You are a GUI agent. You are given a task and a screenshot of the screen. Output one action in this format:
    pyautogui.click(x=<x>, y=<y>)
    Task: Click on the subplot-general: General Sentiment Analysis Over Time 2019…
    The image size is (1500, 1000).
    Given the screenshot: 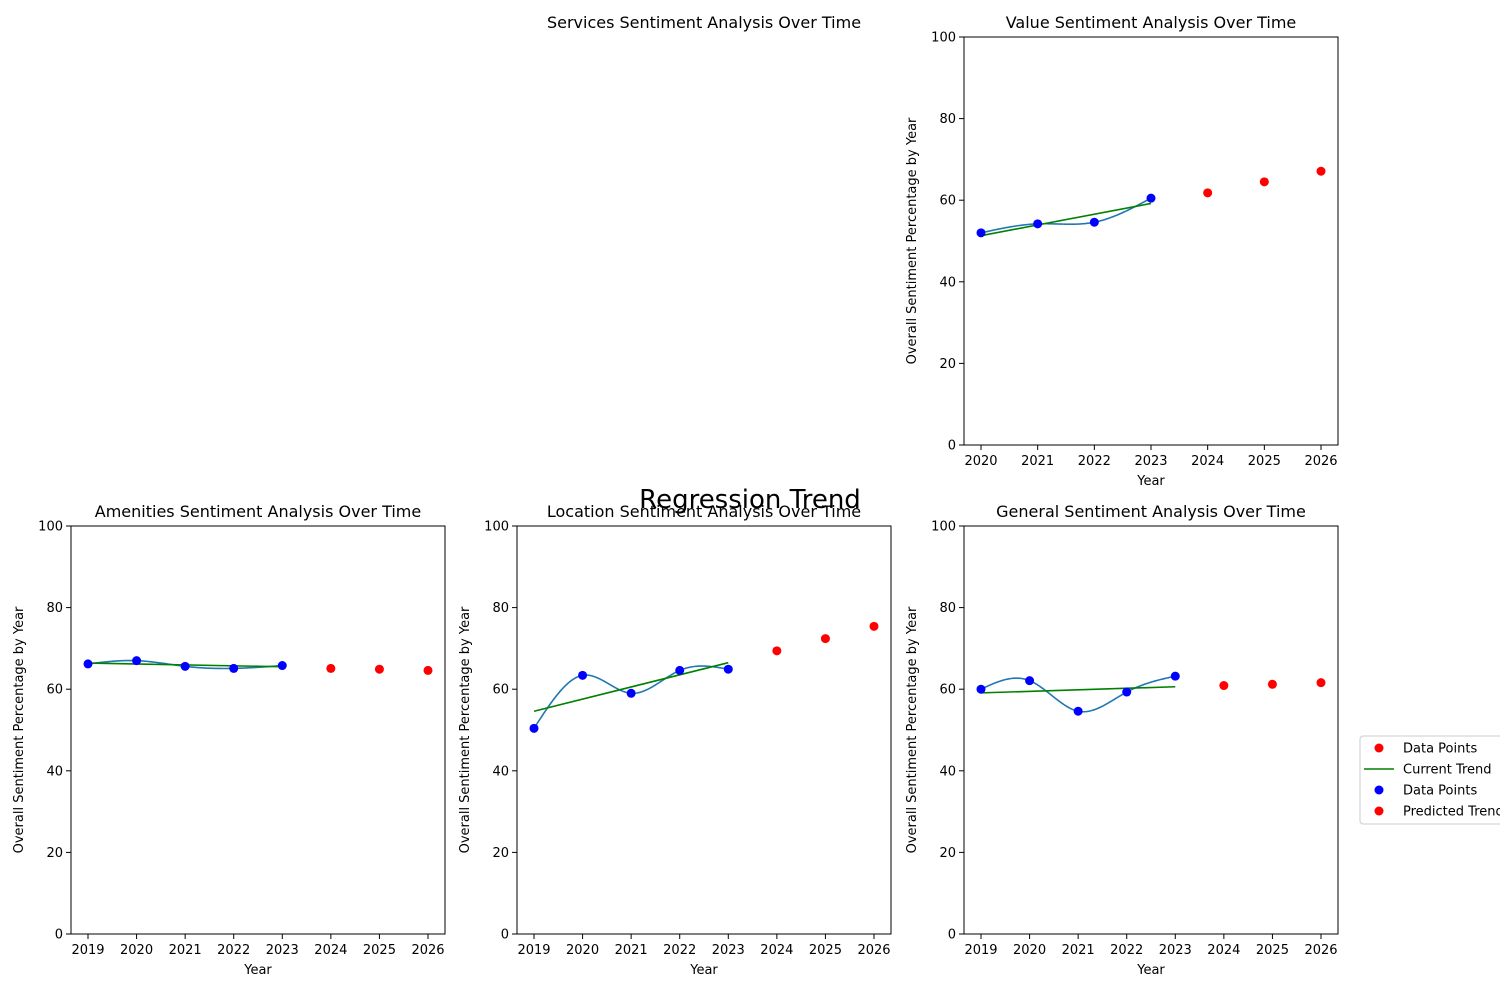 What is the action you would take?
    pyautogui.click(x=1122, y=740)
    